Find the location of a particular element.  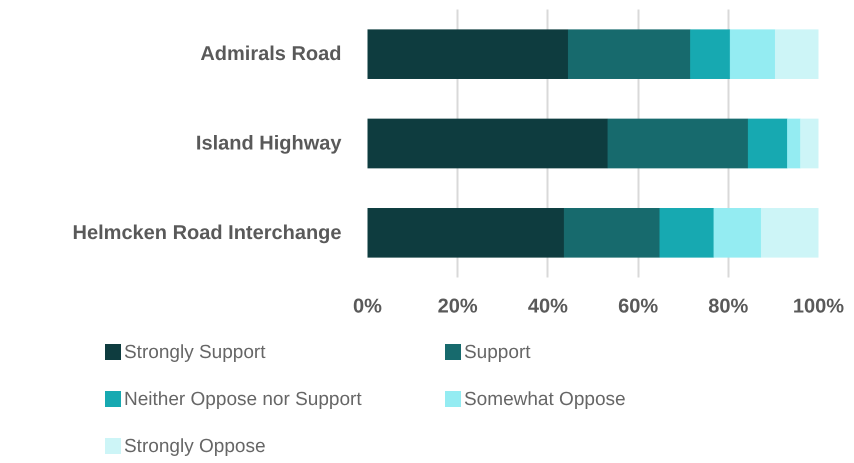

x-tick-label: 0% is located at coordinates (367, 307).